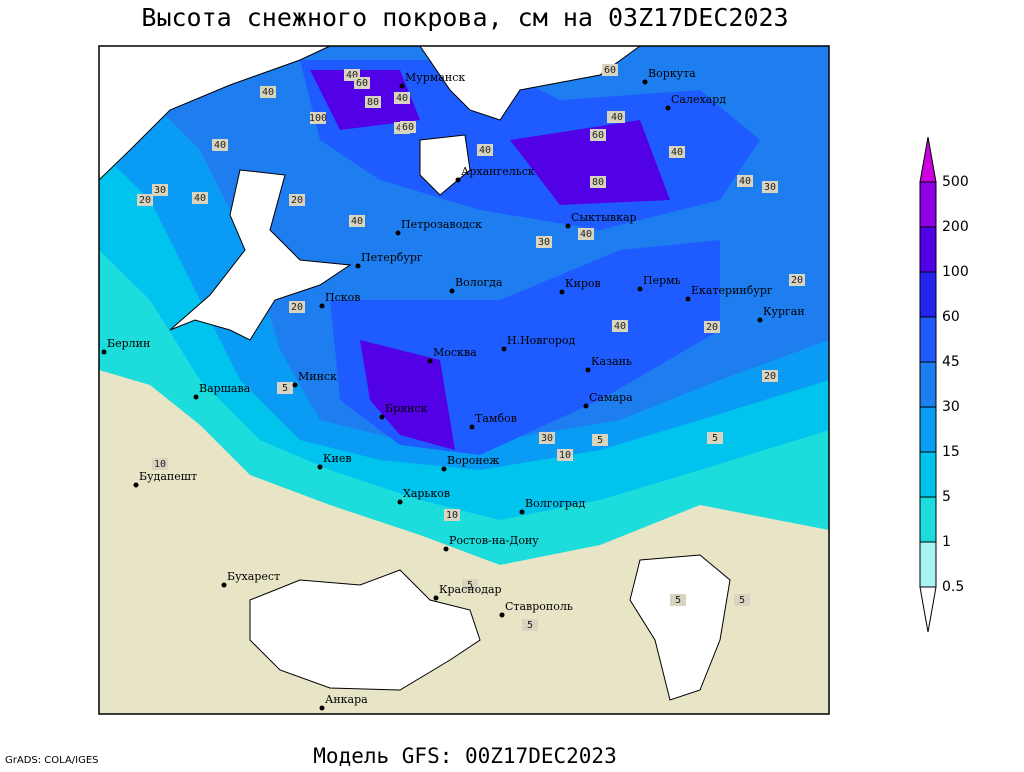  What do you see at coordinates (946, 542) in the screenshot?
I see `legend-label: 1` at bounding box center [946, 542].